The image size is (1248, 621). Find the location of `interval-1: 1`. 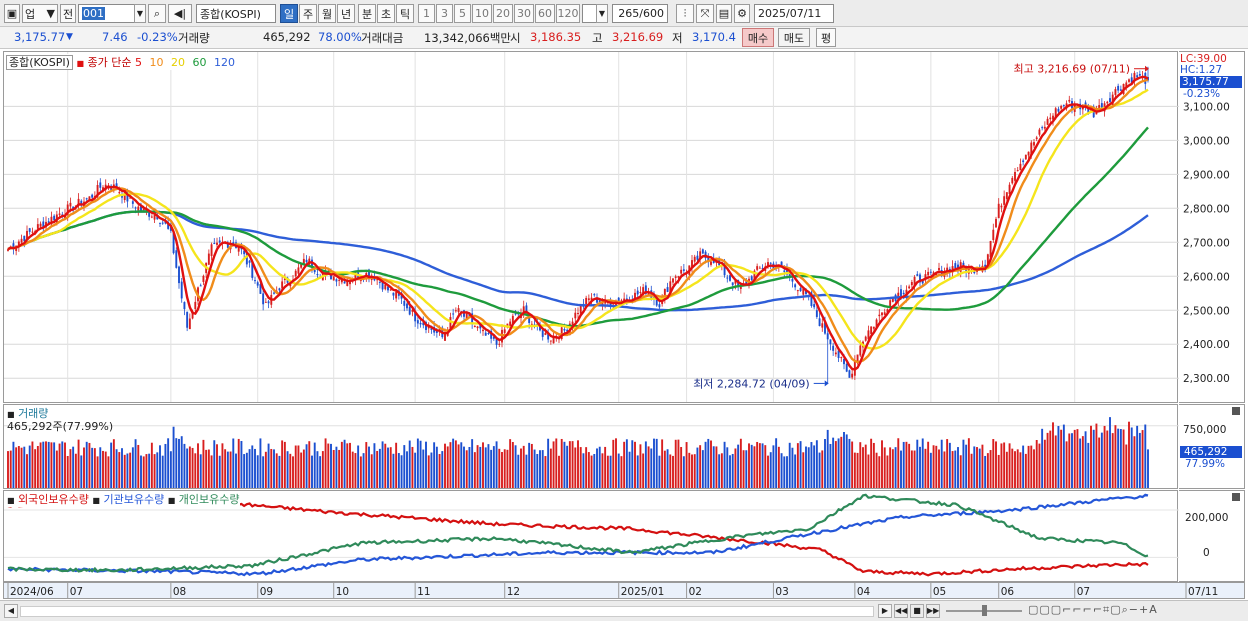

interval-1: 1 is located at coordinates (426, 13).